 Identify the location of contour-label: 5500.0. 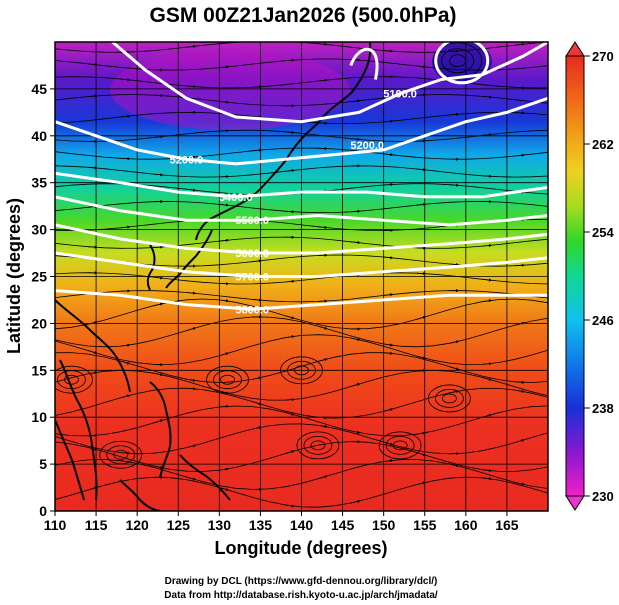
(252, 221).